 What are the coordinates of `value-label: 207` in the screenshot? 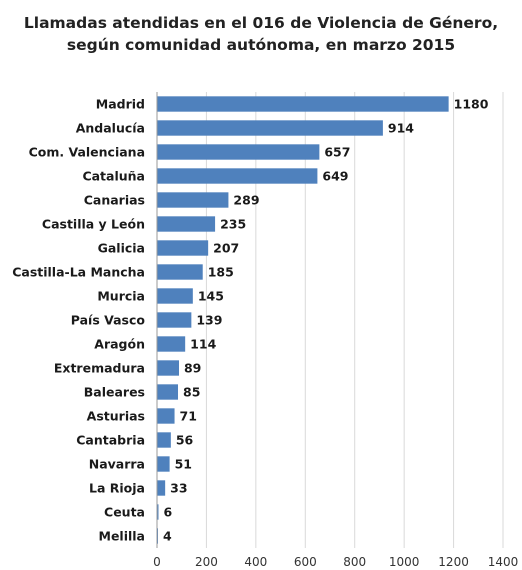 It's located at (226, 248).